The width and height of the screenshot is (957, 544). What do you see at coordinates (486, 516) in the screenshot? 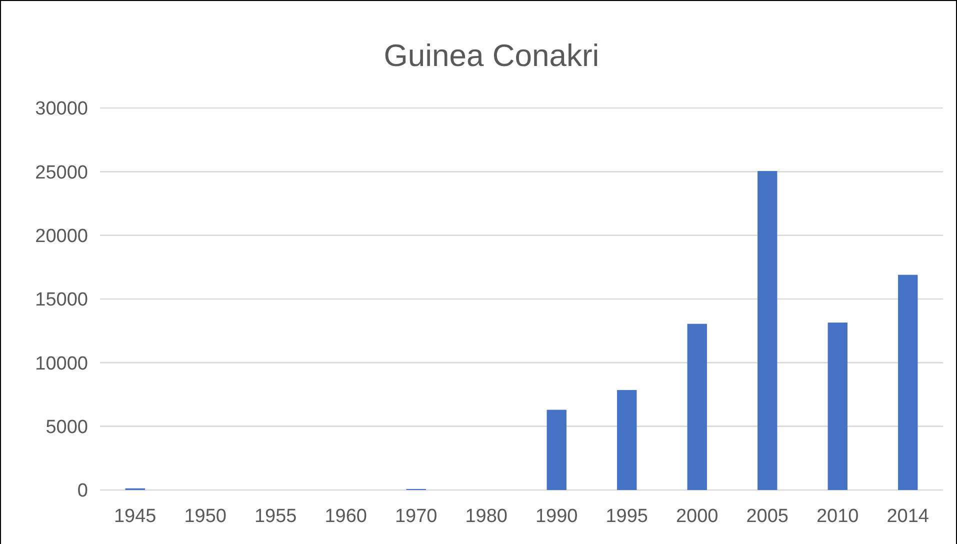
I see `x-tick-label: 1980` at bounding box center [486, 516].